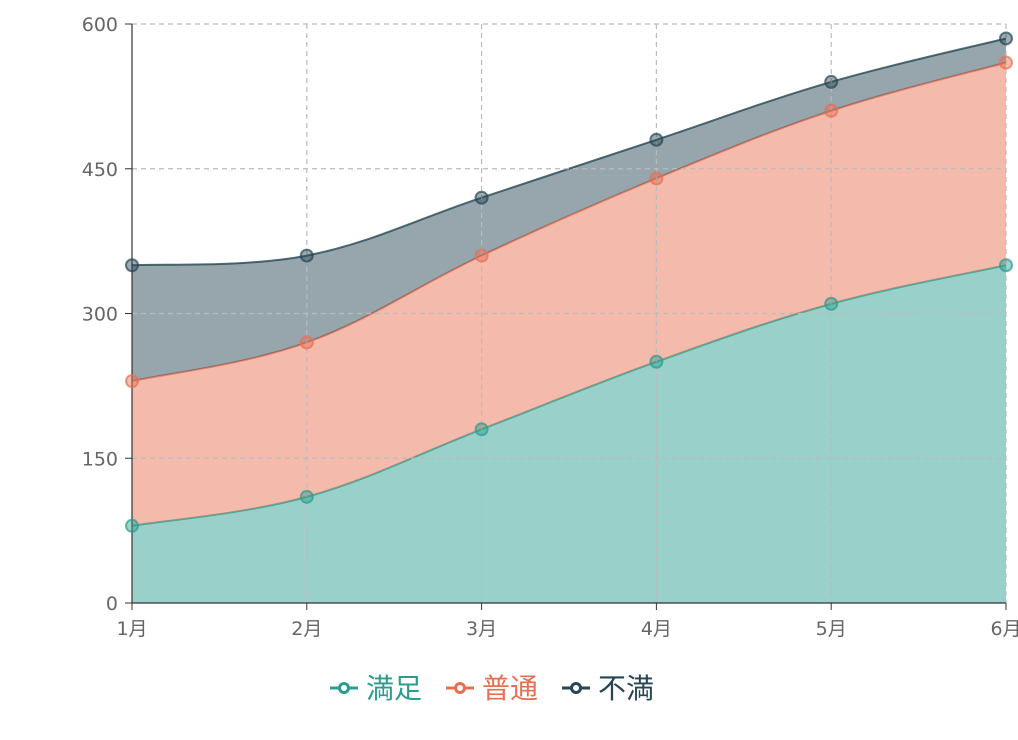 The image size is (1018, 740). I want to click on x-tick-label: 1月, so click(131, 629).